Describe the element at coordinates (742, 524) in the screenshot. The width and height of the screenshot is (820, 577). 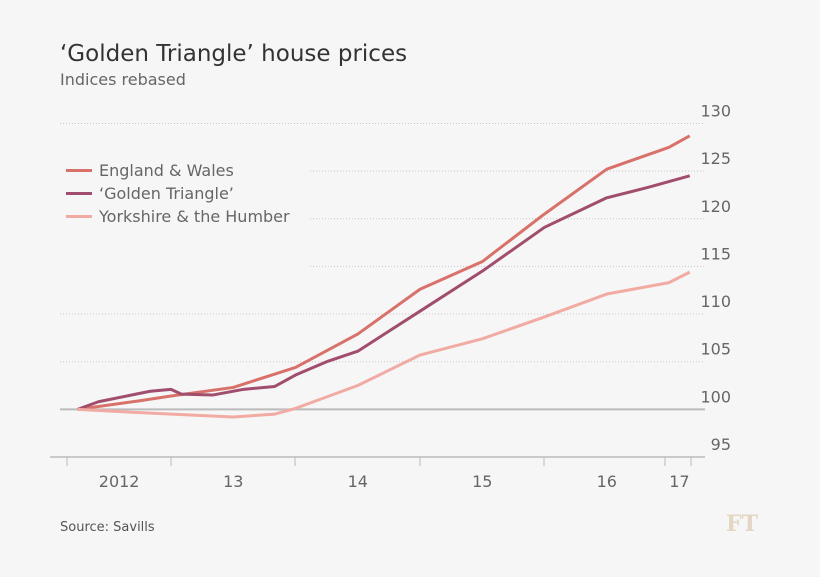
I see `ft-logo: FT` at that location.